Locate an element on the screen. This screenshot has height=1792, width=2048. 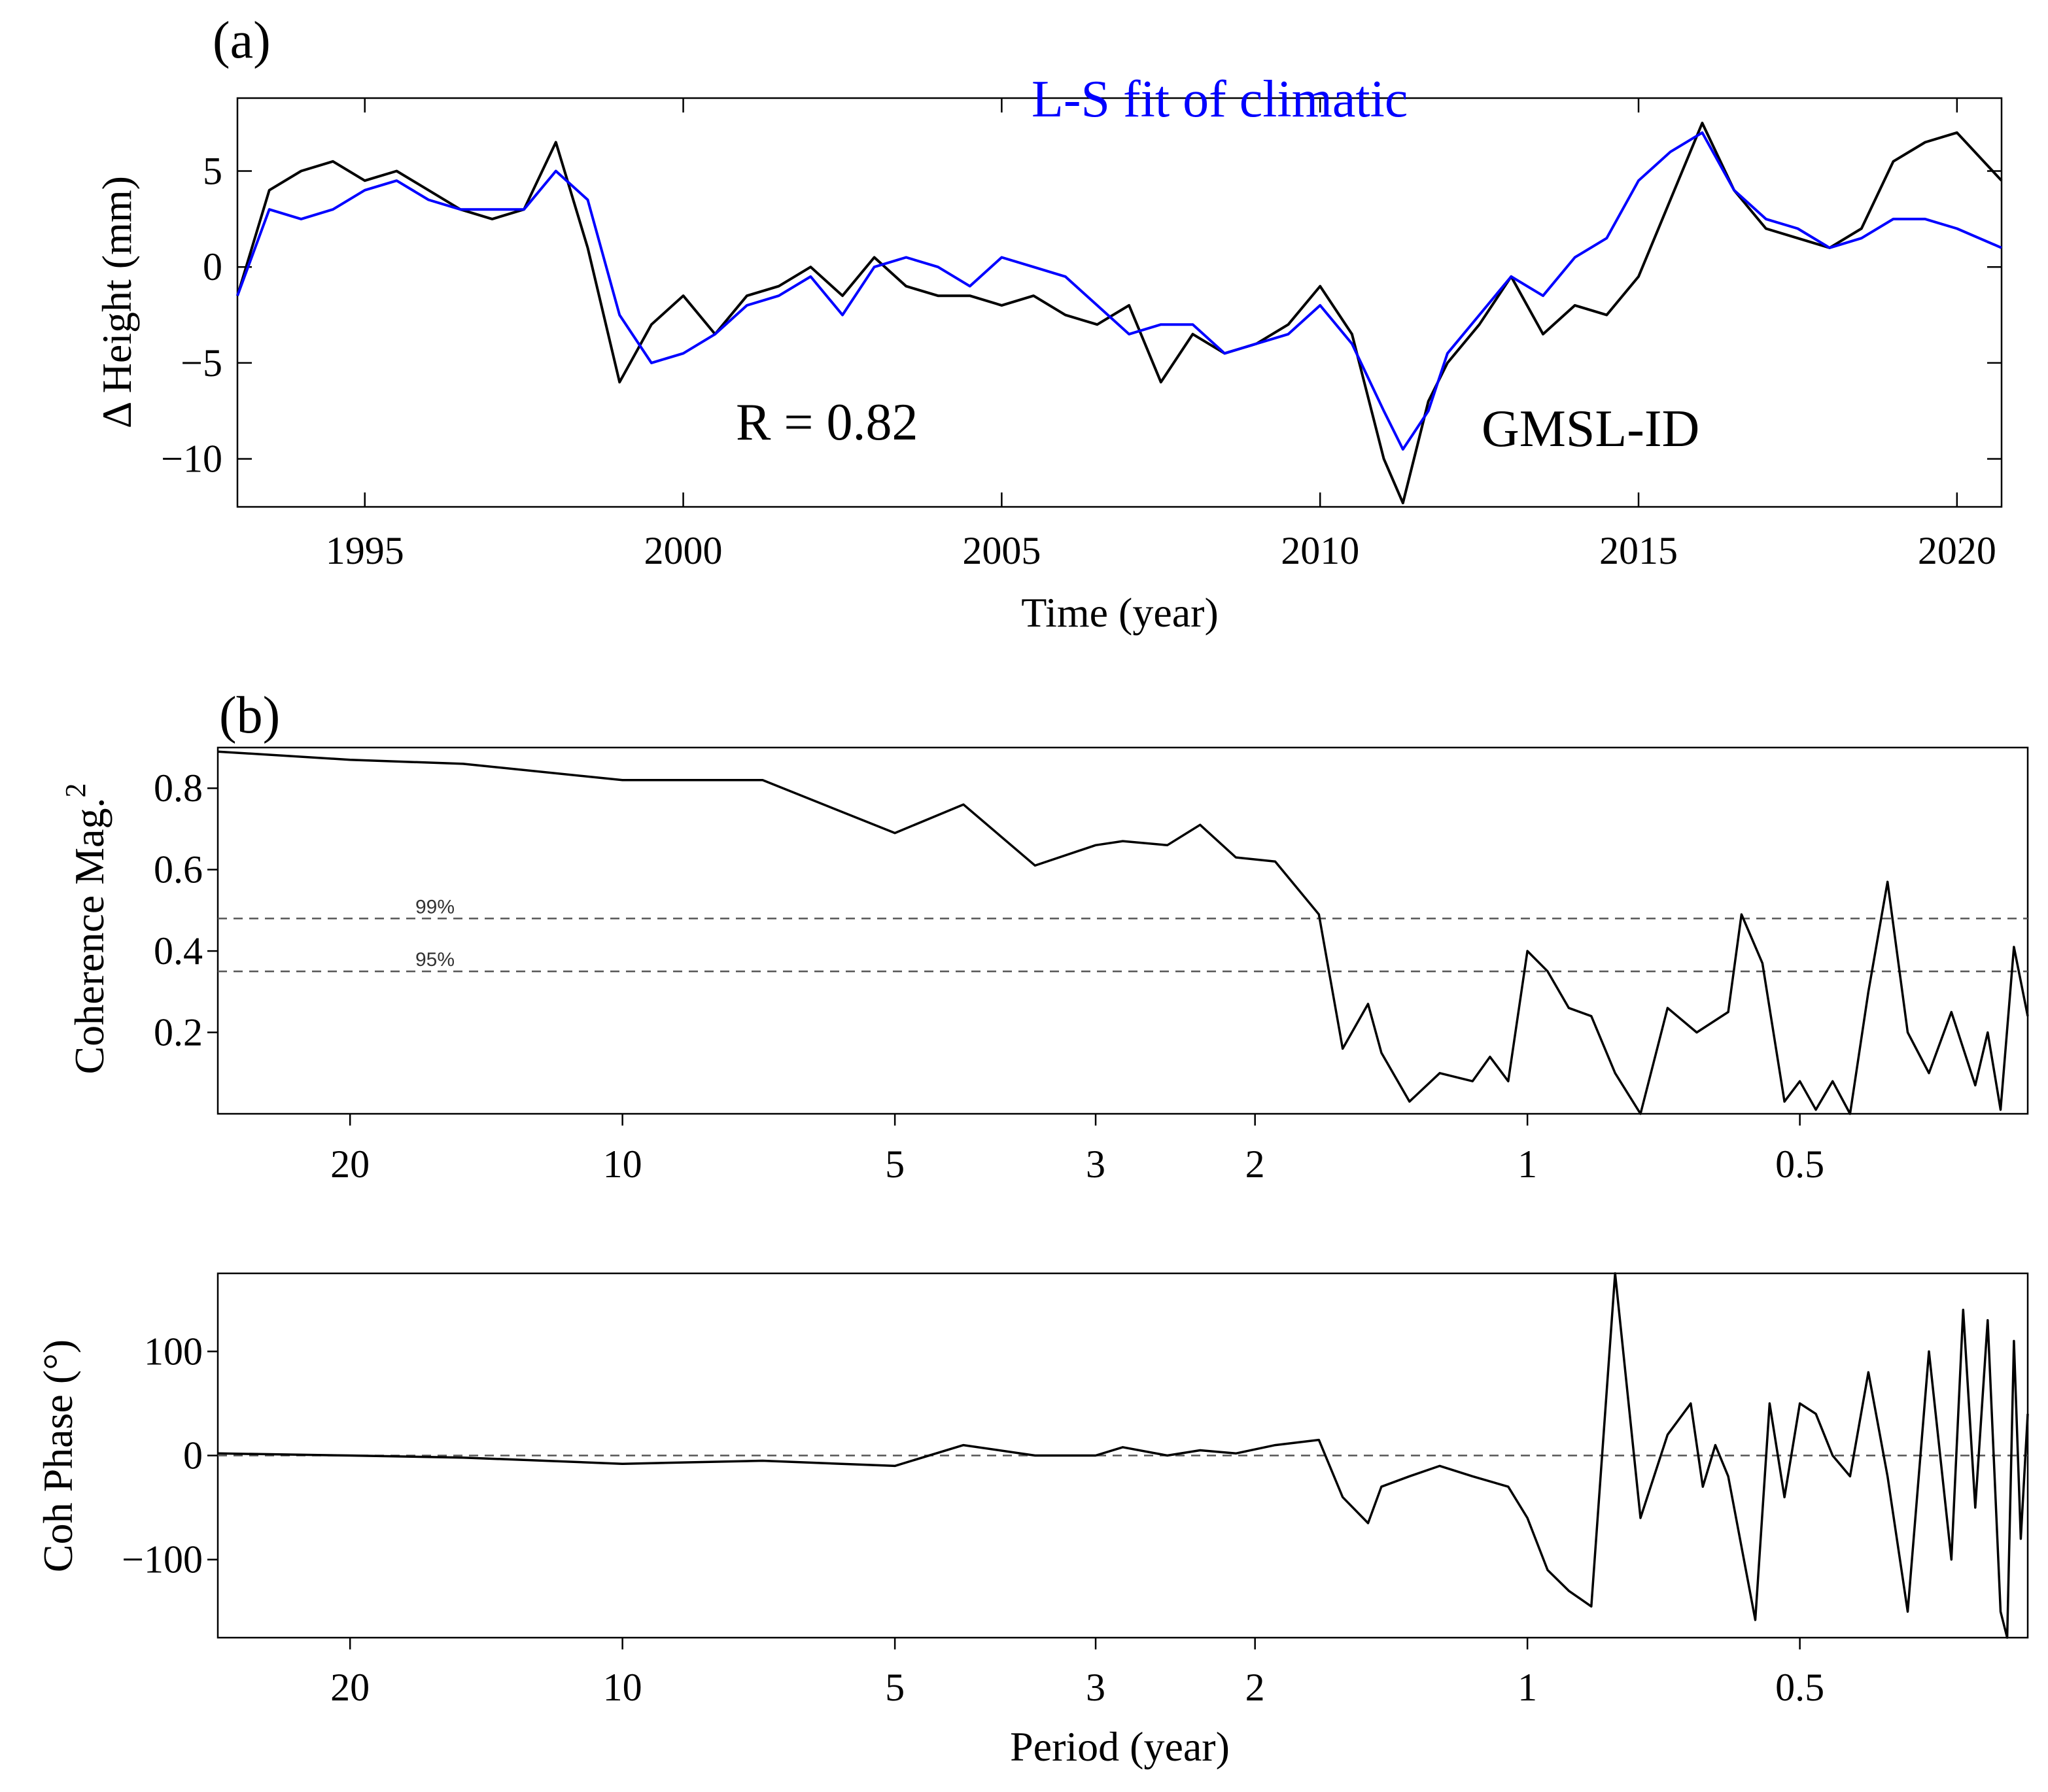
coherence-x-tick-label: 1 is located at coordinates (1527, 1164).